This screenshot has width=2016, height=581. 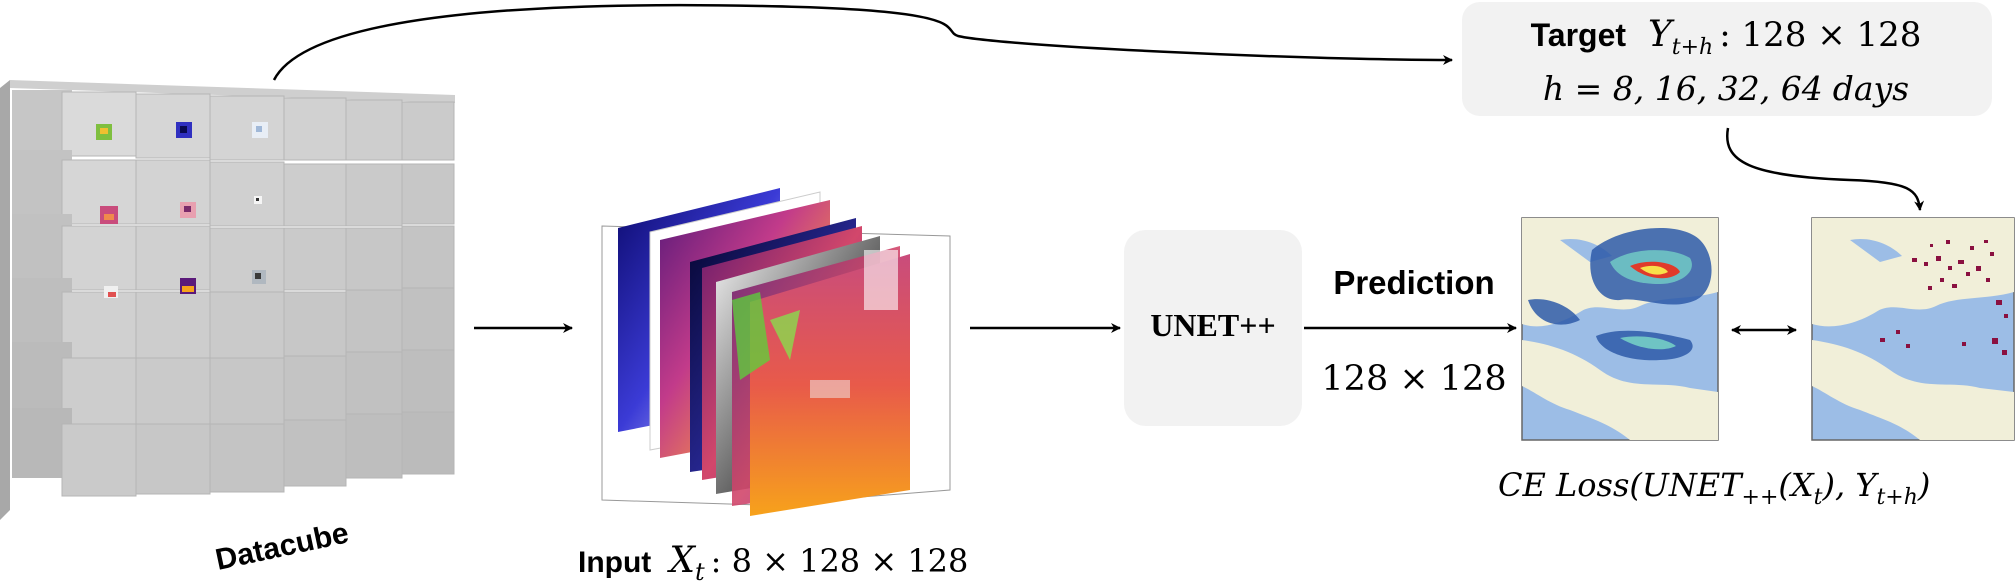 What do you see at coordinates (182, 210) in the screenshot?
I see `datacube-thumbnails` at bounding box center [182, 210].